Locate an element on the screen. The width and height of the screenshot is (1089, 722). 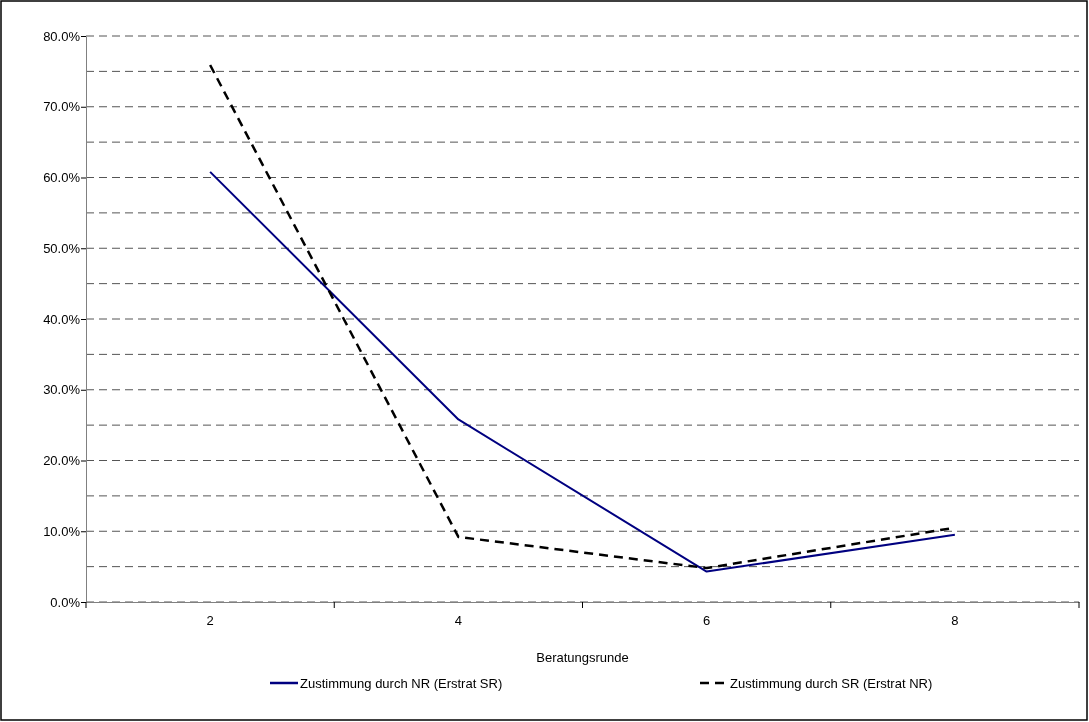
x-tick-label: 2 is located at coordinates (210, 621).